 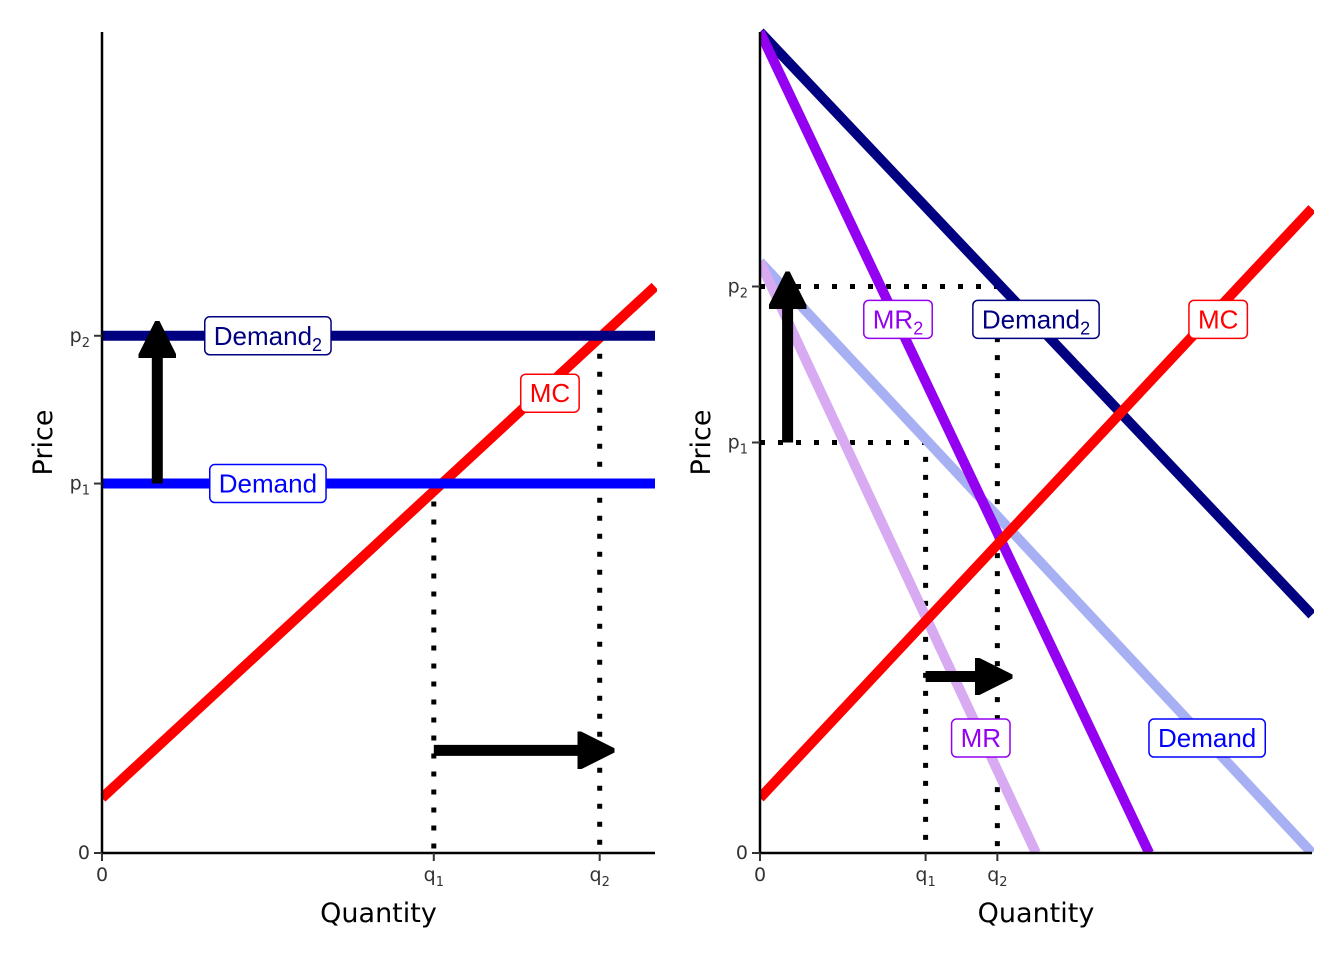 I want to click on label-mr: MR, so click(x=980, y=738).